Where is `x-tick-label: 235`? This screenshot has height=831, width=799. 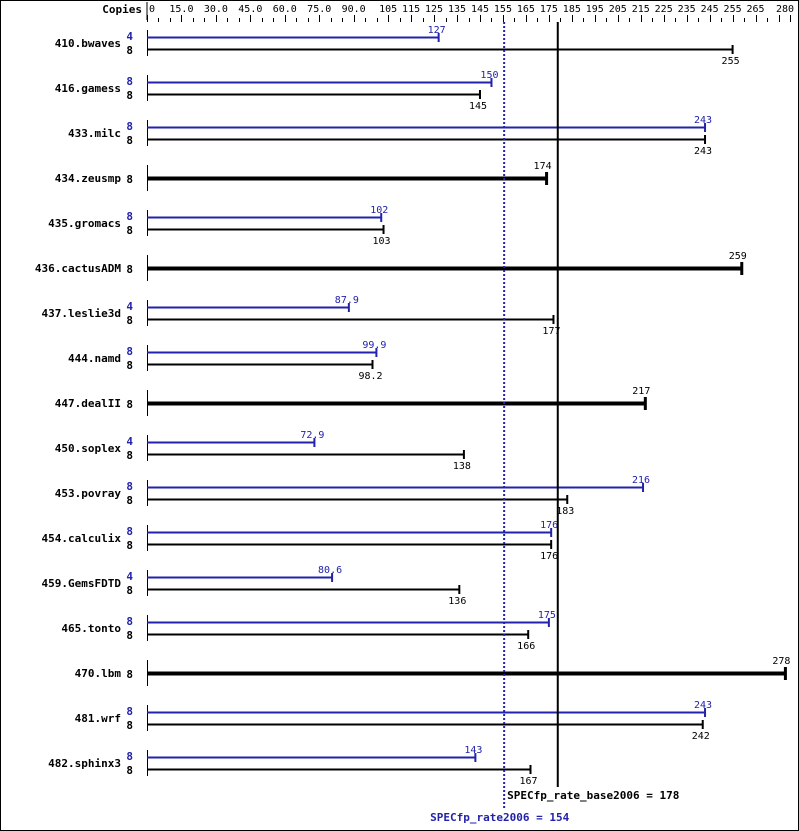 x-tick-label: 235 is located at coordinates (687, 9).